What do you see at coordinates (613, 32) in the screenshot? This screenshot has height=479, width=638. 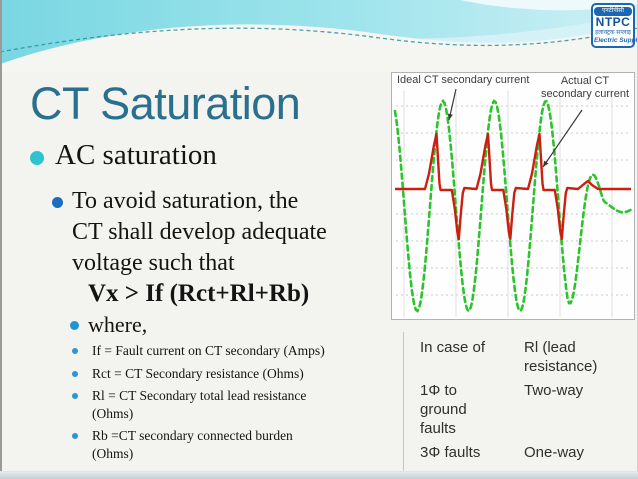 I see `logo-hindi-tagline: इलेक्ट्रिक सप्लाई` at bounding box center [613, 32].